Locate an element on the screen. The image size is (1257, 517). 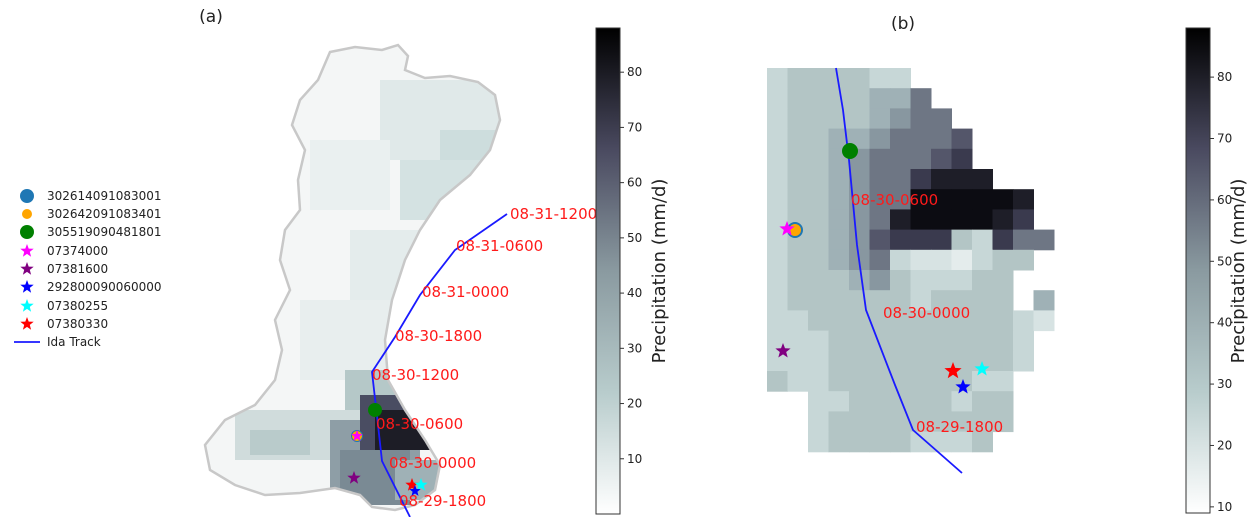
colorbar-tick-label: 10 is located at coordinates (1224, 507).